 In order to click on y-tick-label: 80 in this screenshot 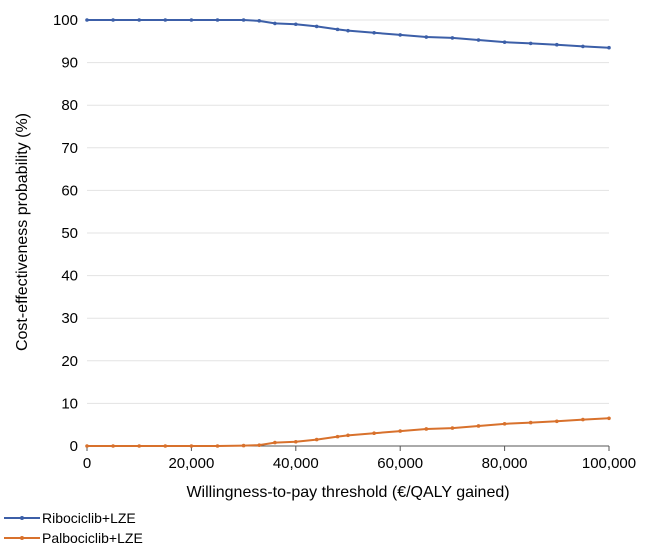, I will do `click(69, 105)`.